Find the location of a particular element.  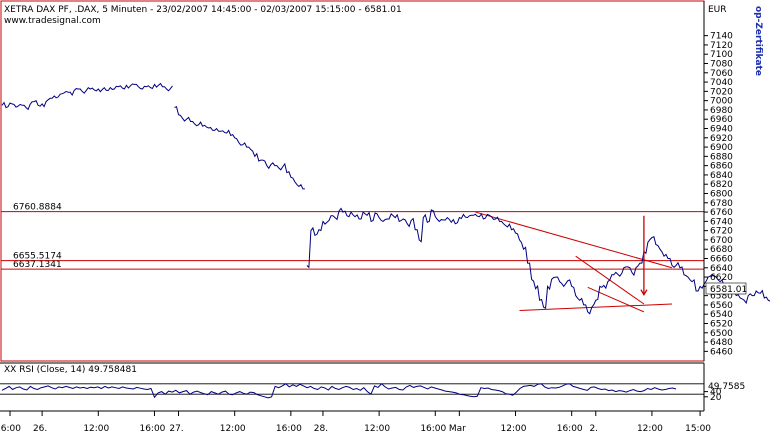

level-label: 6760.8884 is located at coordinates (37, 208).